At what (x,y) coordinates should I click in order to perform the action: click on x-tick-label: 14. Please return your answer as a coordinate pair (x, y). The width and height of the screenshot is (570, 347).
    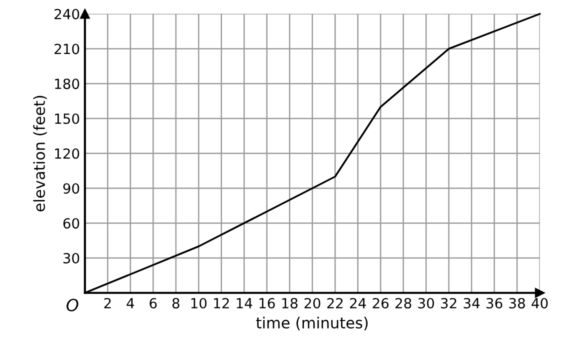
    Looking at the image, I should click on (244, 303).